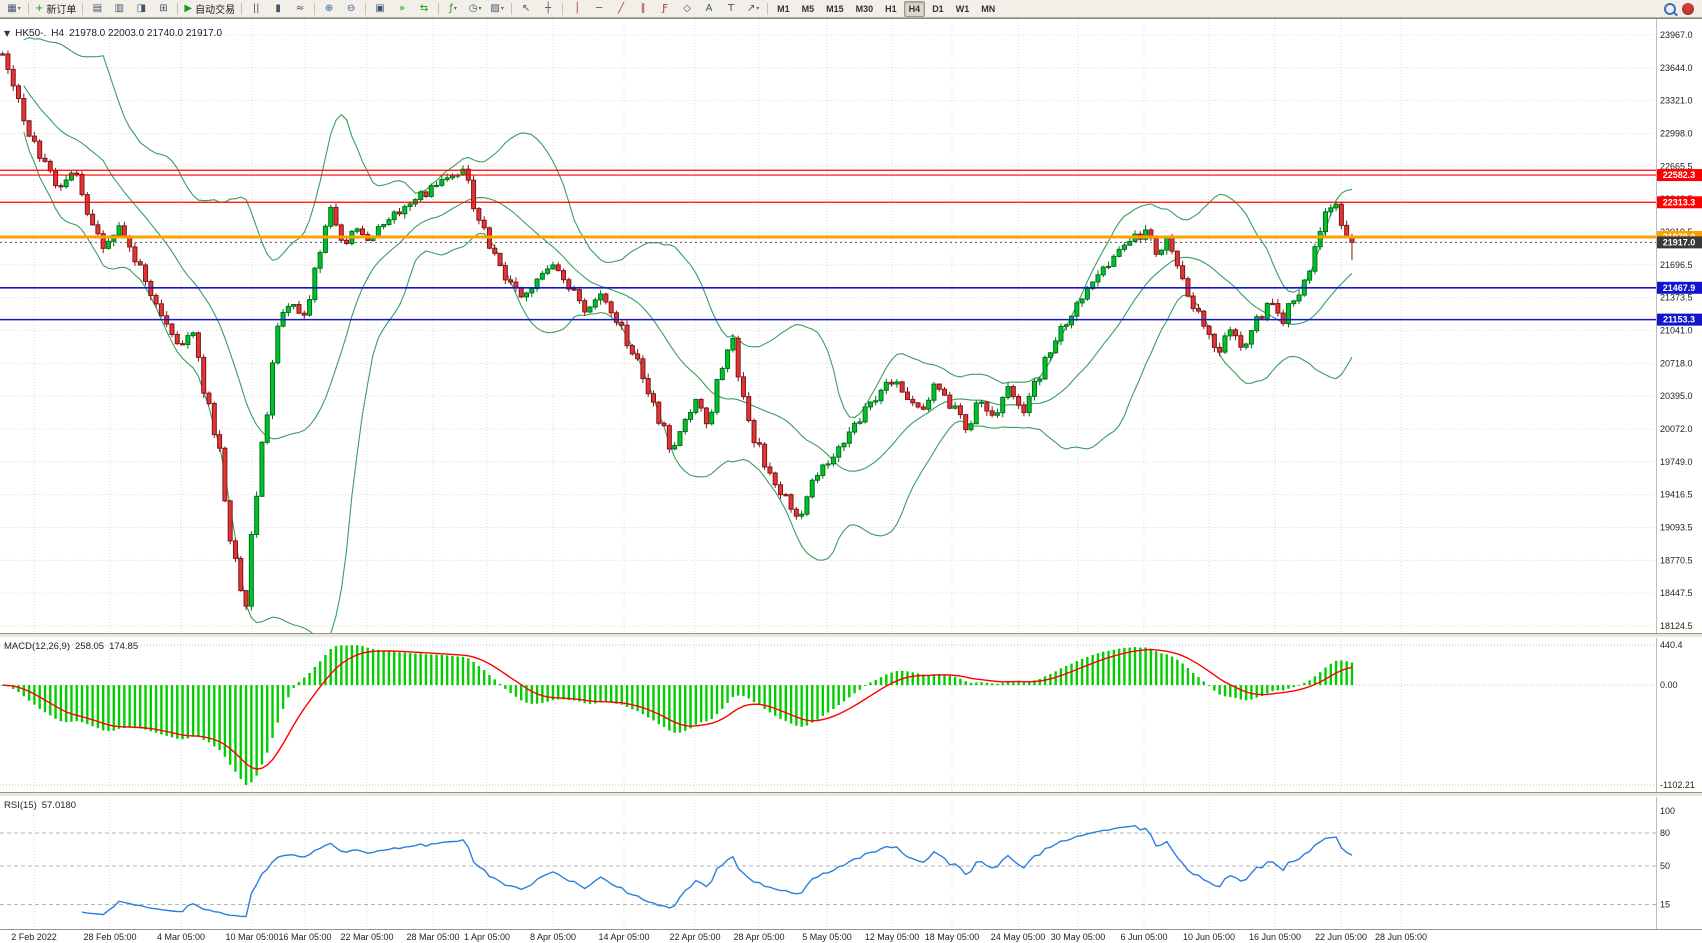 The height and width of the screenshot is (943, 1702). Describe the element at coordinates (1018, 937) in the screenshot. I see `time-axis-label: 24 May 05:00` at that location.